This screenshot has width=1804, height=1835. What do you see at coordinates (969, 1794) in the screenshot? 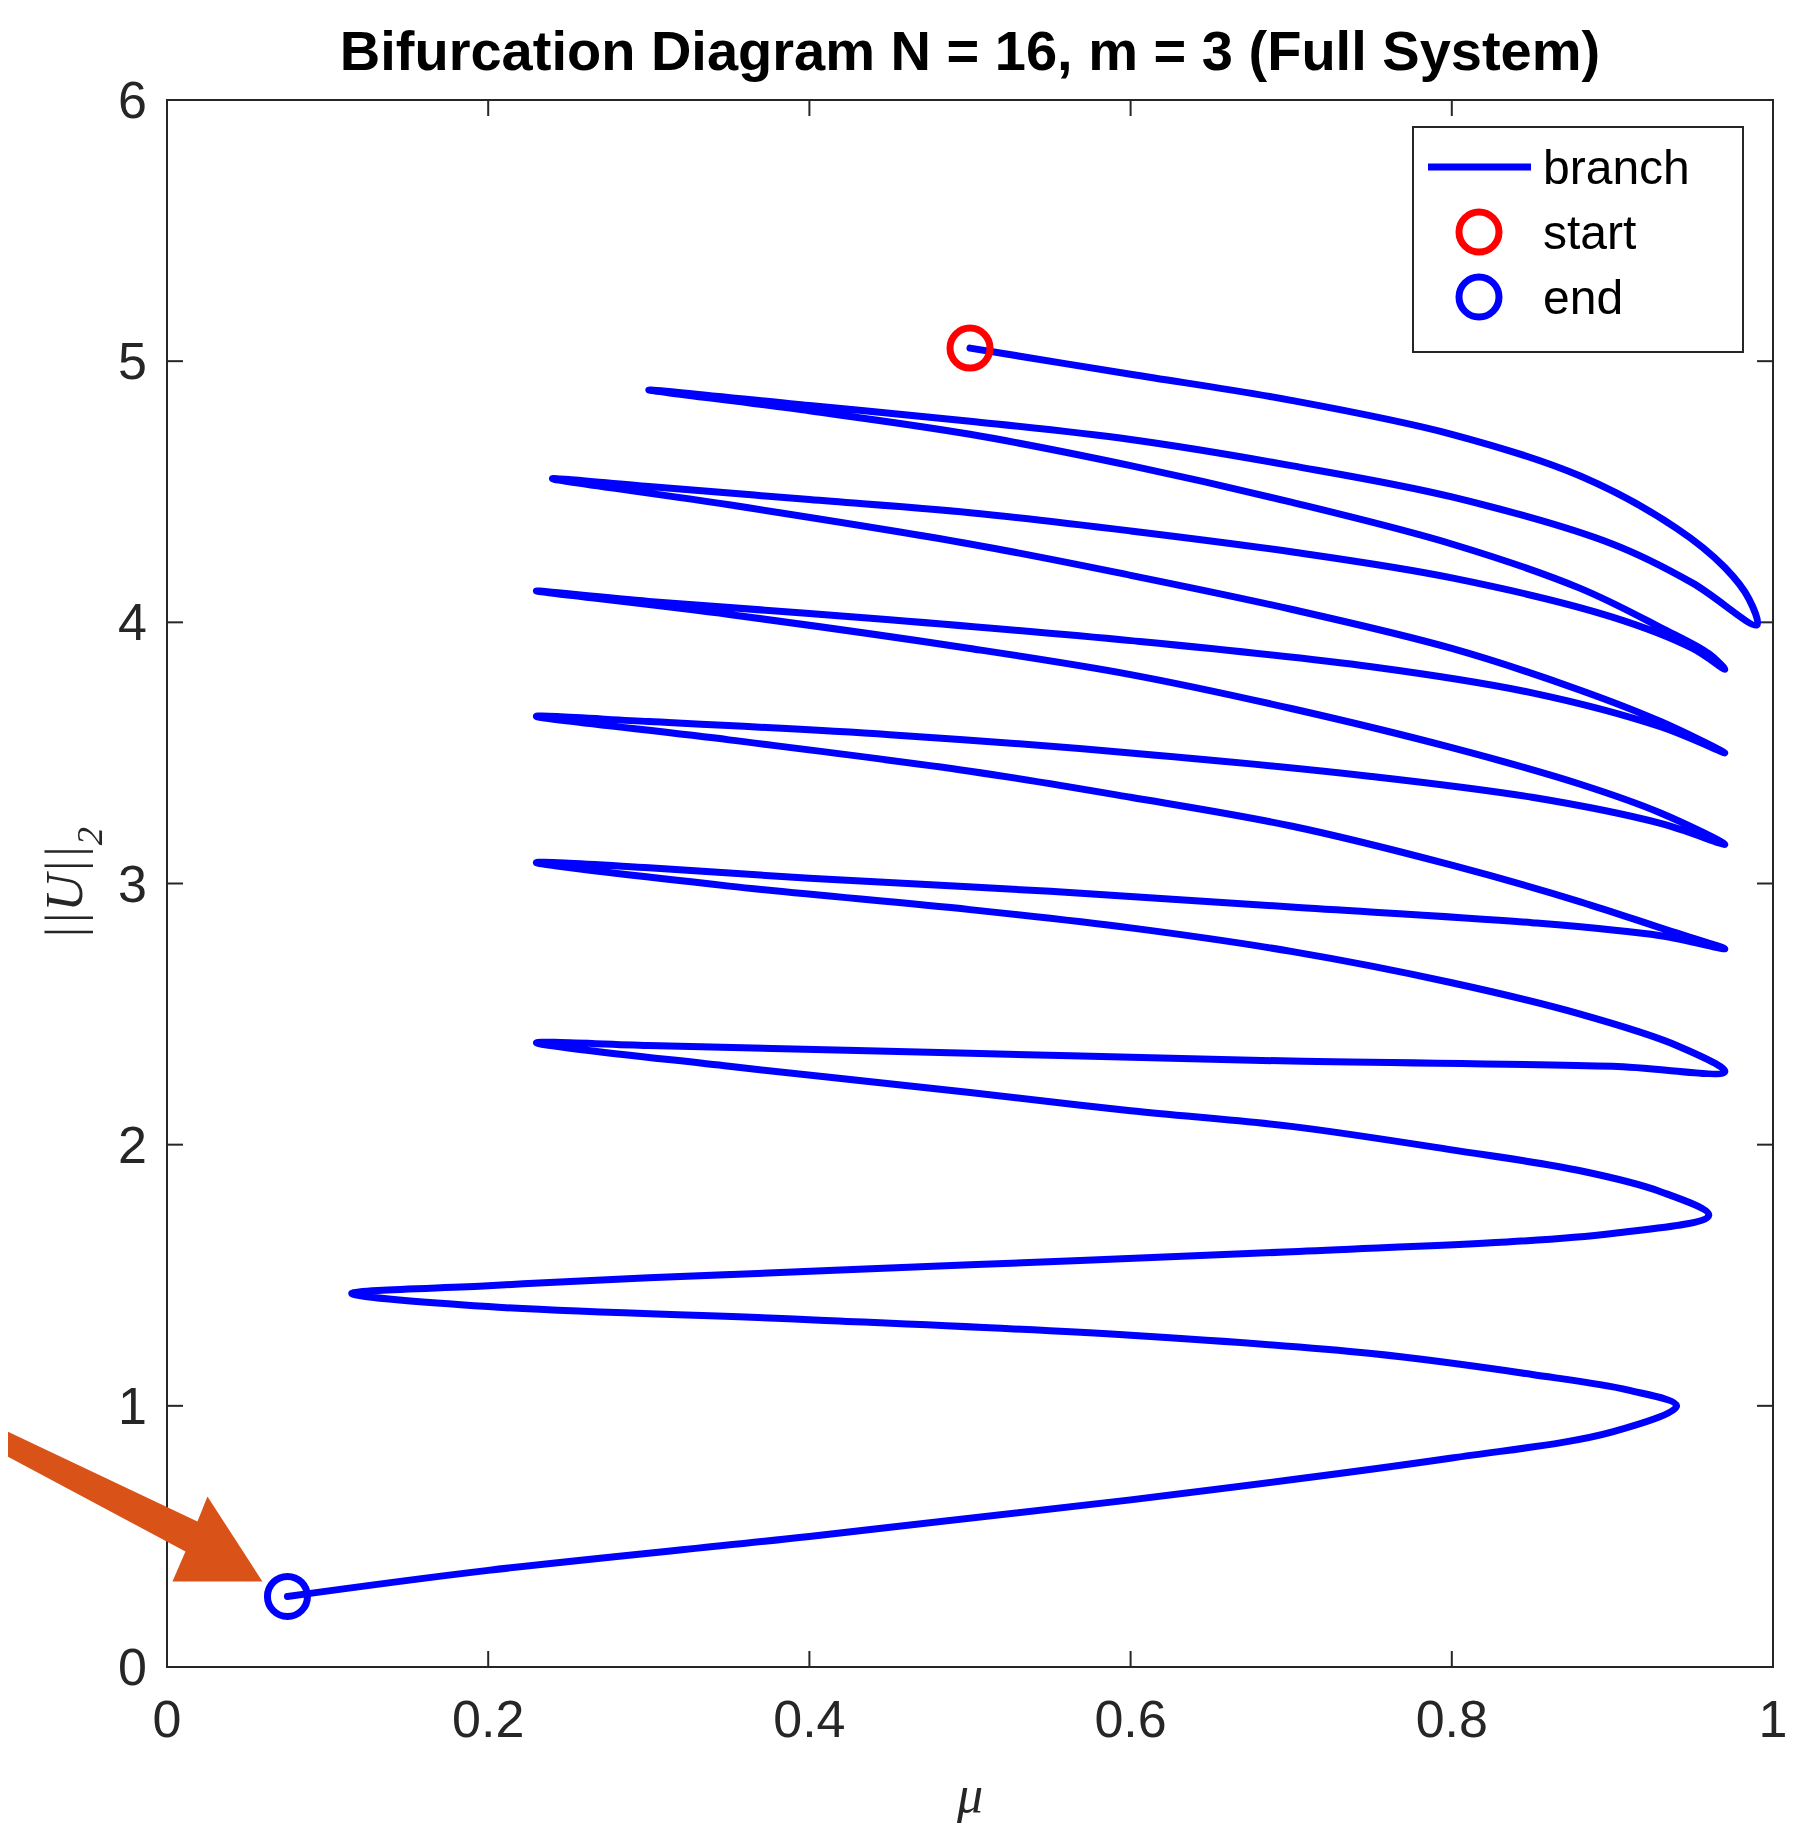
I see `x-axis-title: μ` at bounding box center [969, 1794].